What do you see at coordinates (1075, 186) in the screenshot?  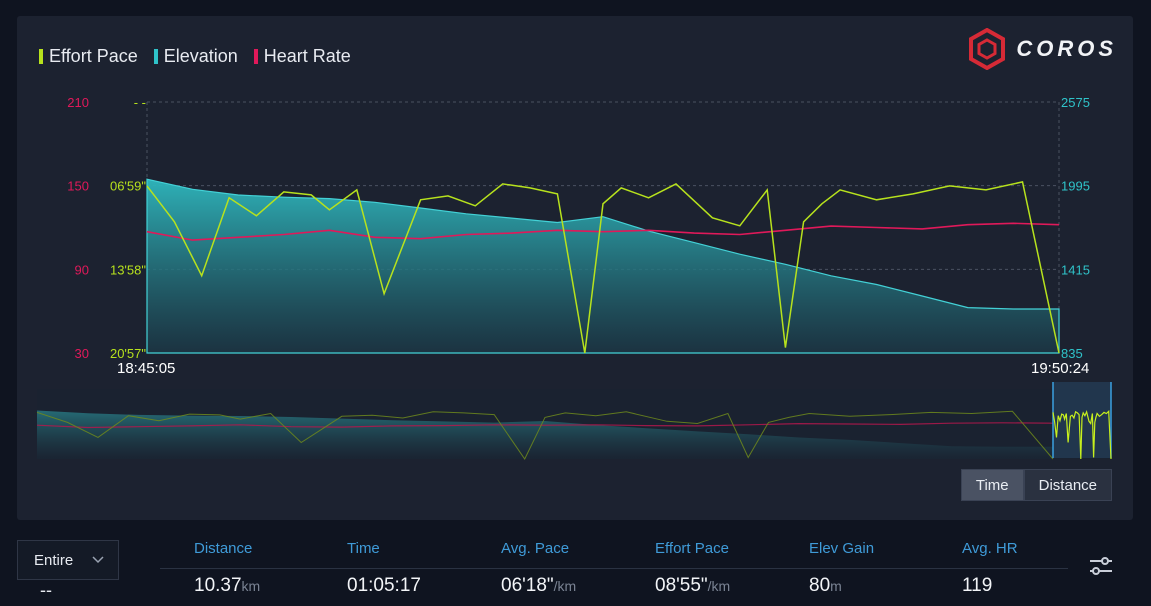 I see `axis-tick-label: 1995` at bounding box center [1075, 186].